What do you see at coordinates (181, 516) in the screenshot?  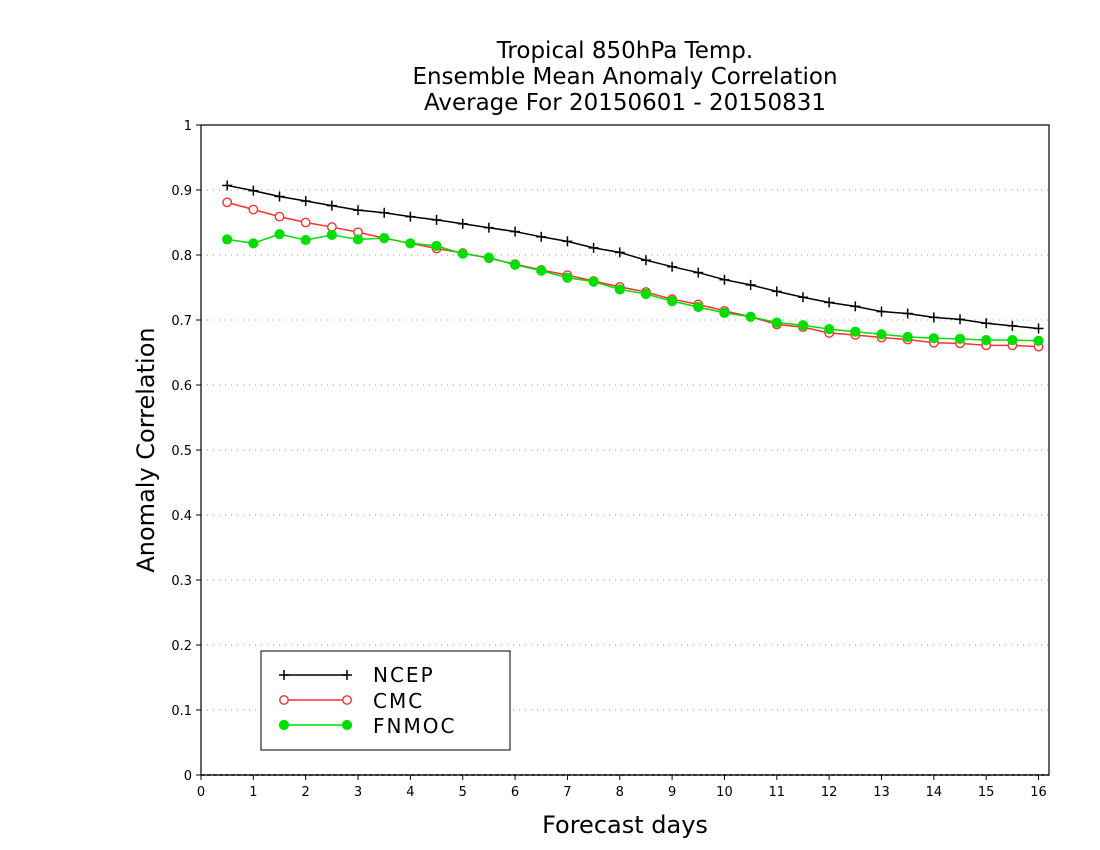 I see `y-tick-label: 0.4` at bounding box center [181, 516].